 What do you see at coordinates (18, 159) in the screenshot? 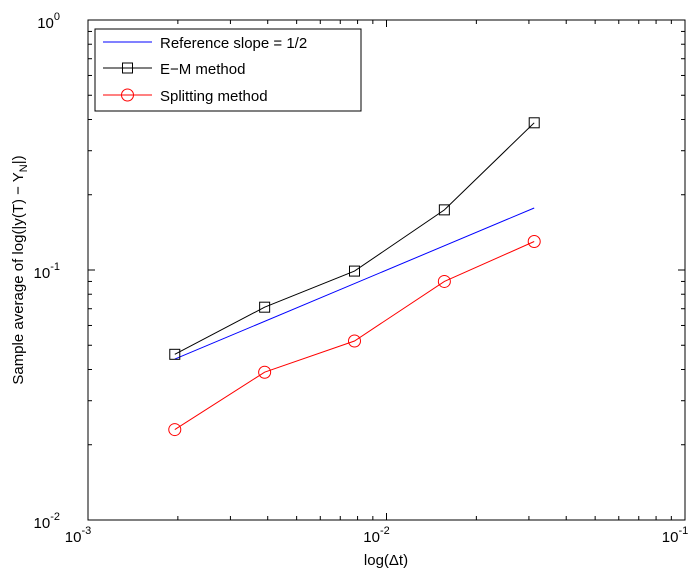
I see `y-axis-label-tail: |)` at bounding box center [18, 159].